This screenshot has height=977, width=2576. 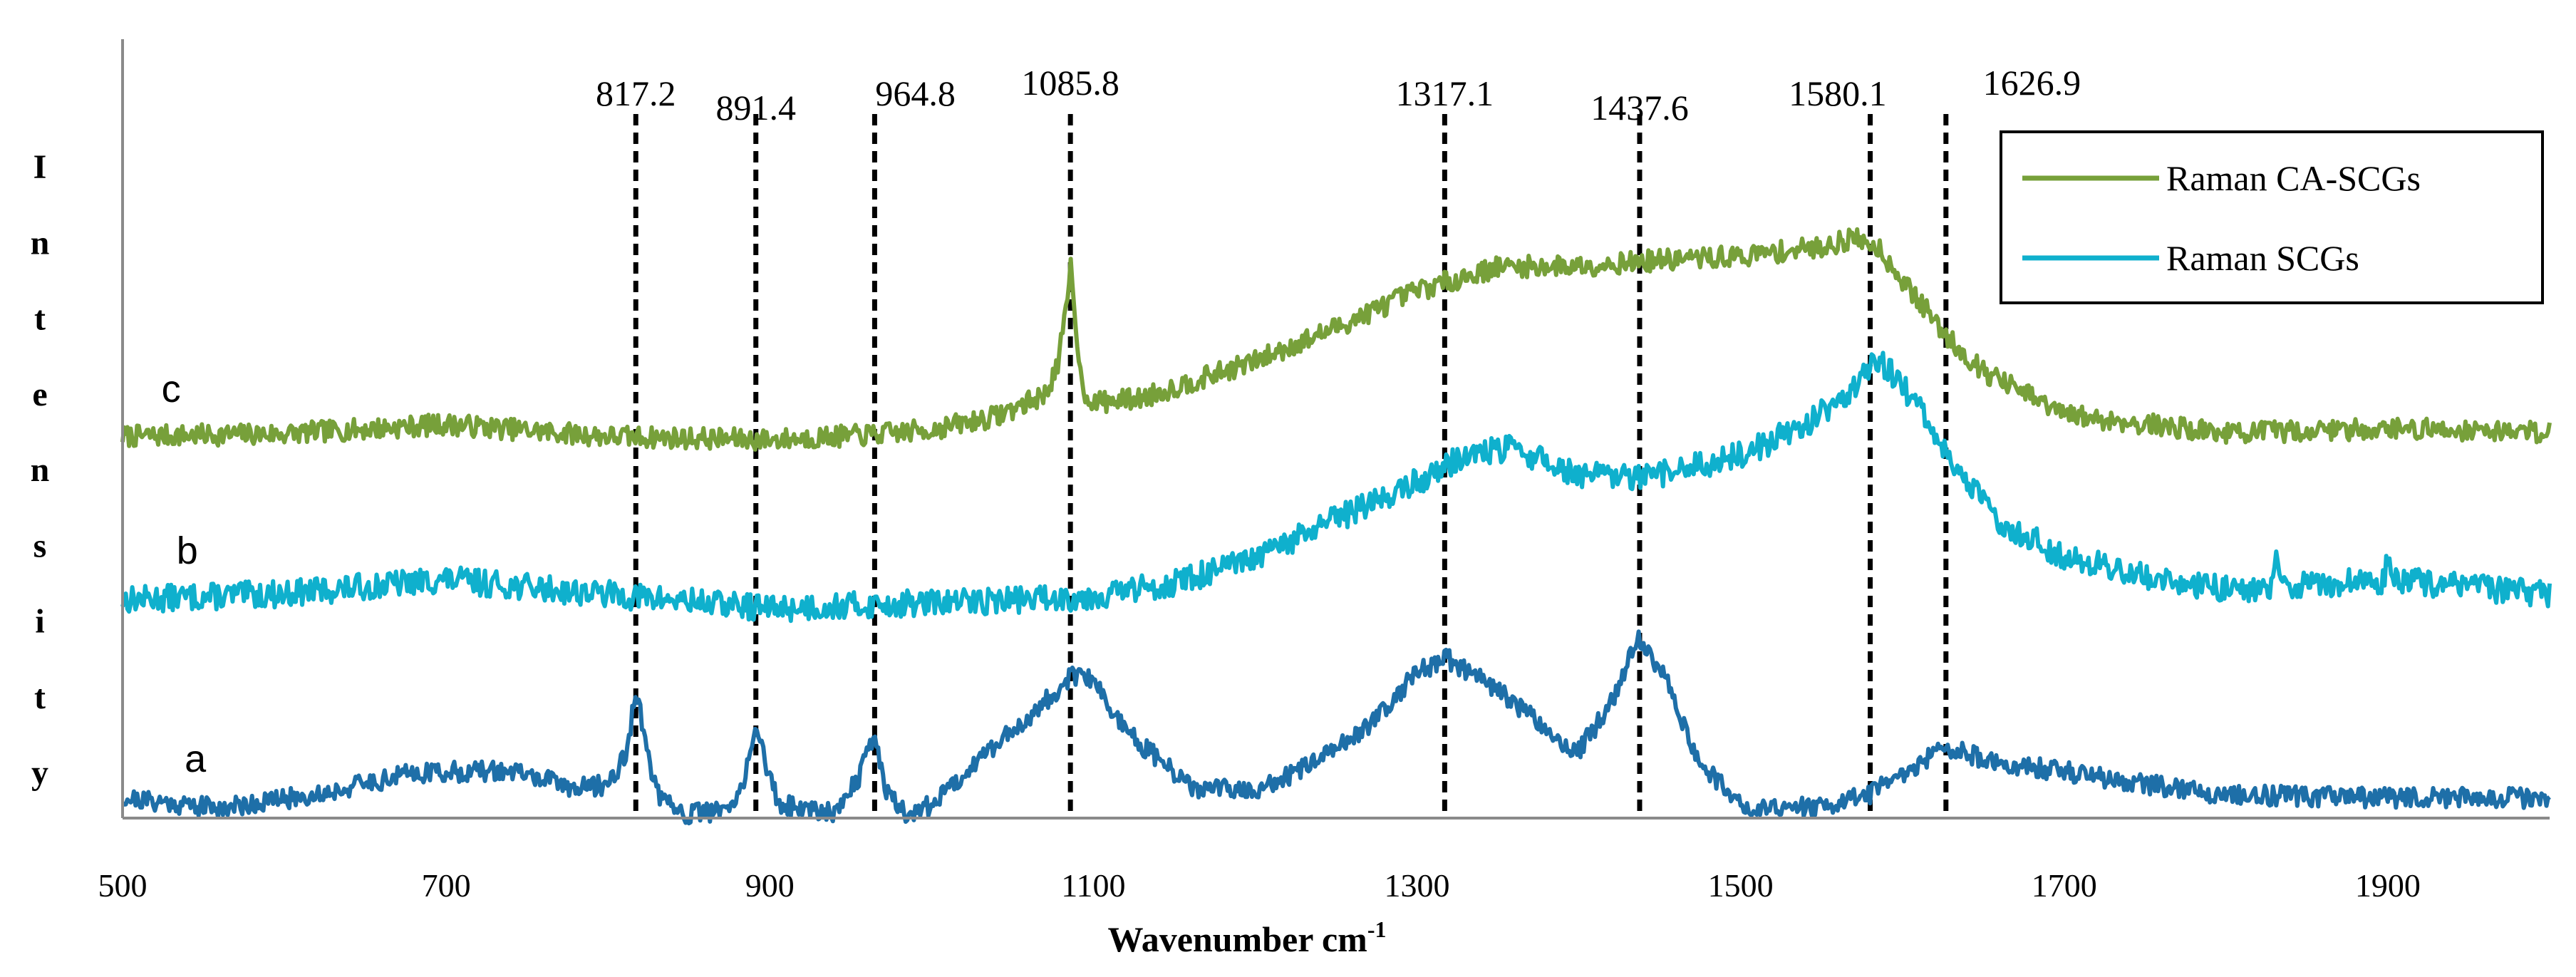 What do you see at coordinates (1238, 939) in the screenshot?
I see `x-axis-title-text: Wavenumber cm` at bounding box center [1238, 939].